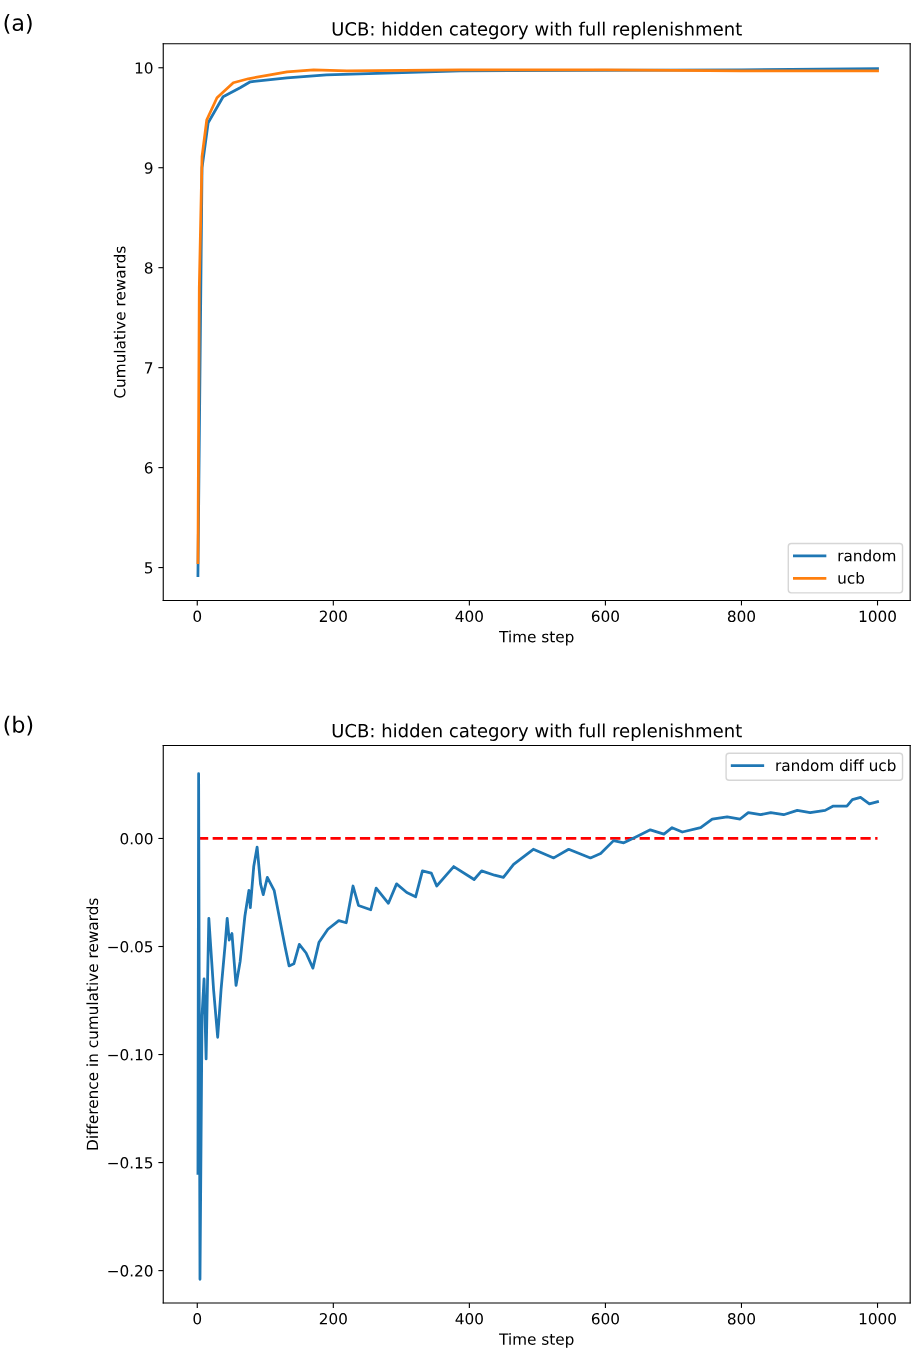 This screenshot has width=912, height=1368. What do you see at coordinates (148, 568) in the screenshot?
I see `y-tick-label: 5` at bounding box center [148, 568].